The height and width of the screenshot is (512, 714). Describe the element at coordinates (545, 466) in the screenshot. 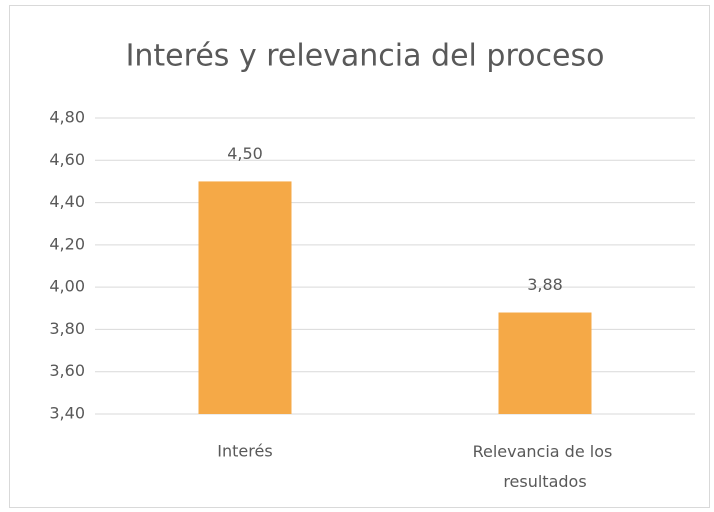

I see `x-tick-label: Relevancia de los resultados` at that location.